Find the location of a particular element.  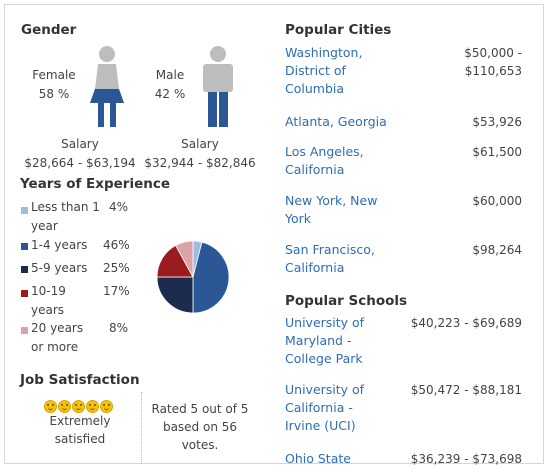

city-link-los-angeles: Los Angeles, California is located at coordinates (324, 161).